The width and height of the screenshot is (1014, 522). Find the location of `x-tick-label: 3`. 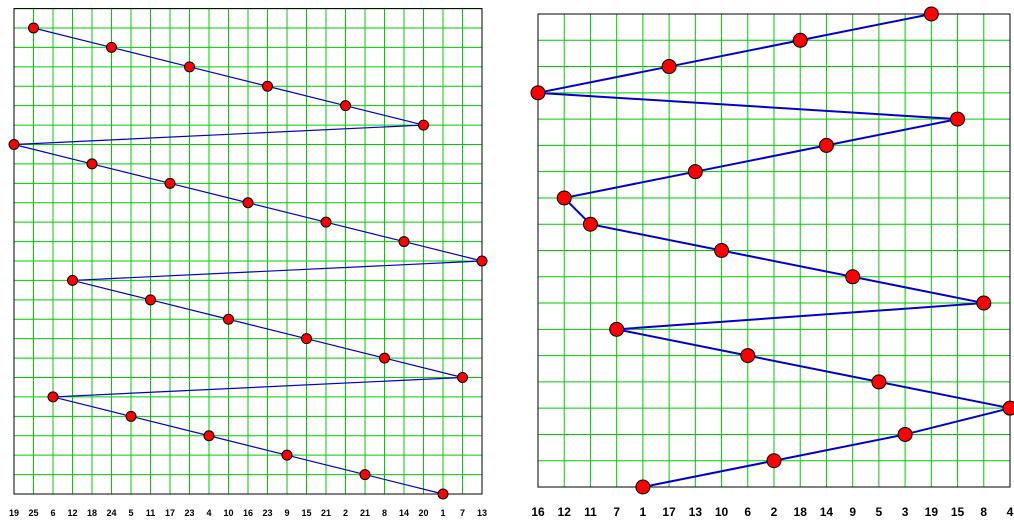

x-tick-label: 3 is located at coordinates (905, 512).